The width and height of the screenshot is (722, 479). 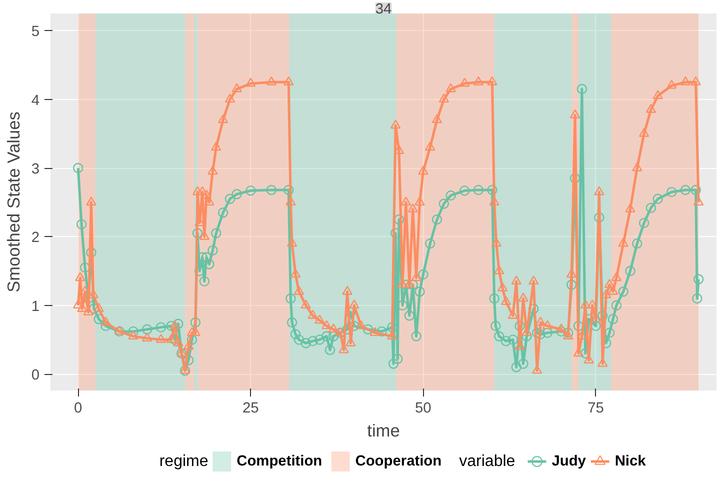 What do you see at coordinates (596, 408) in the screenshot?
I see `x-tick-label: 75` at bounding box center [596, 408].